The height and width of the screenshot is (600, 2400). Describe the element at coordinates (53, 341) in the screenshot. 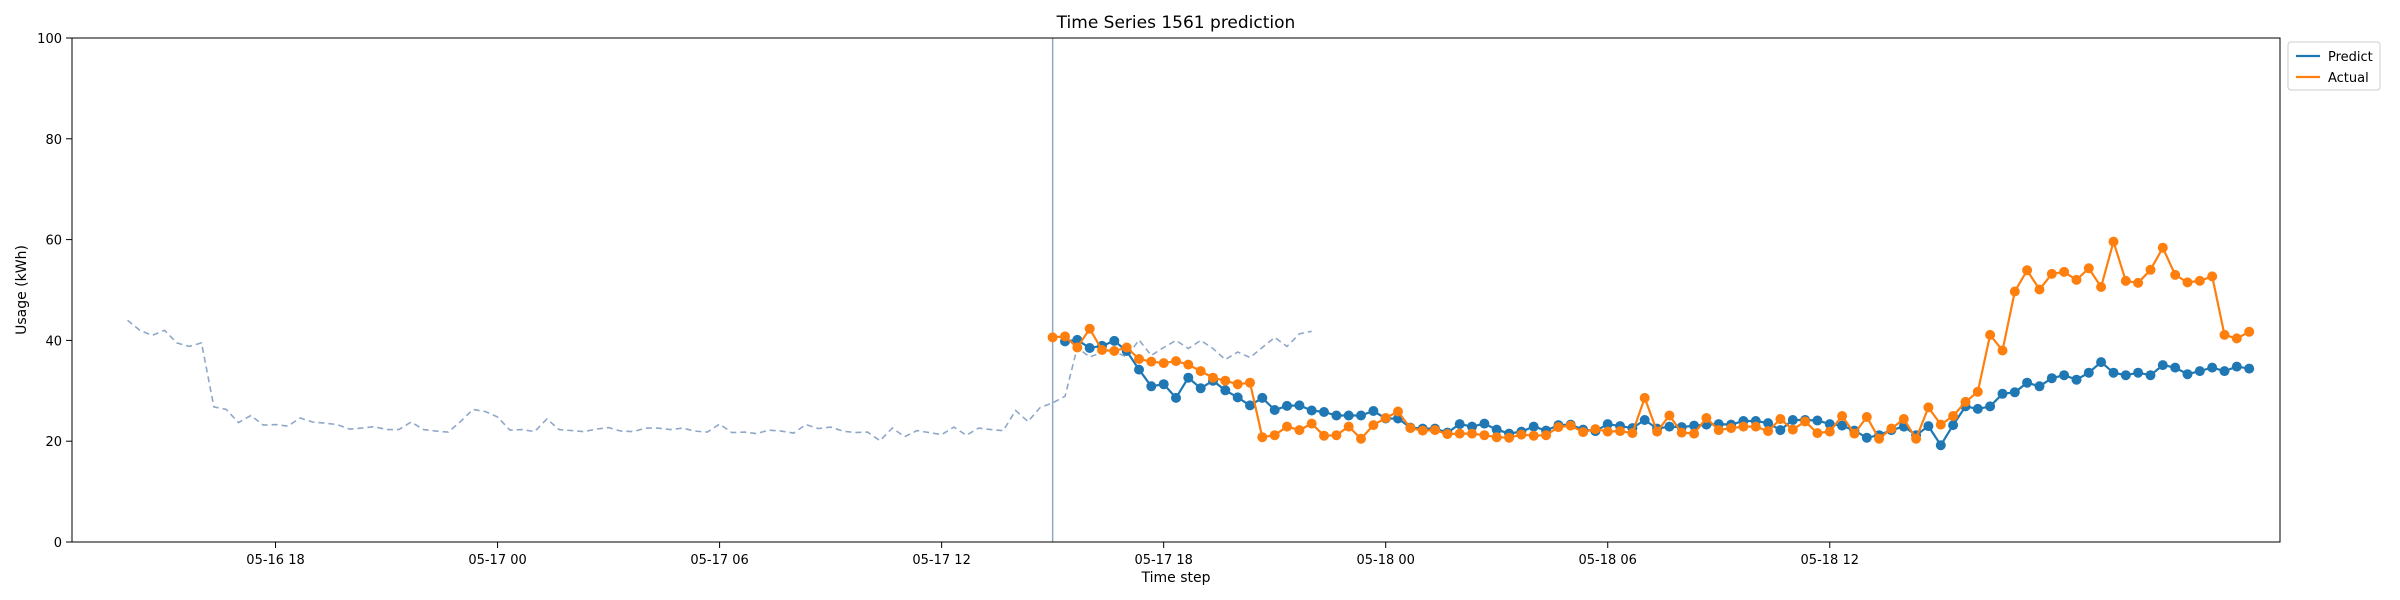

I see `y-tick-label: 40` at that location.